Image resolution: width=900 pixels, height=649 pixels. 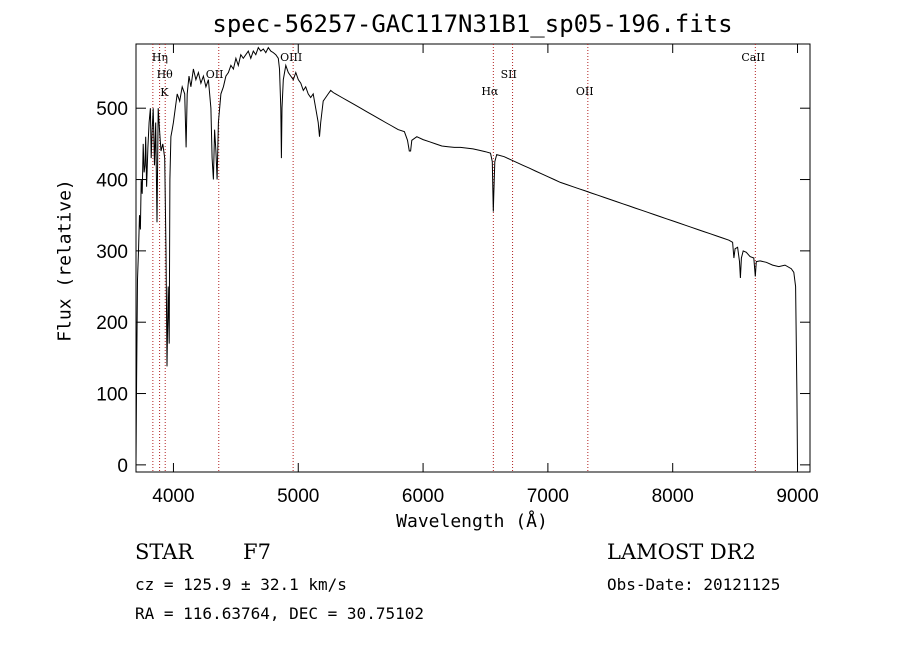 What do you see at coordinates (241, 584) in the screenshot?
I see `redshift-info: cz = 125.9 ± 32.1 km/s` at bounding box center [241, 584].